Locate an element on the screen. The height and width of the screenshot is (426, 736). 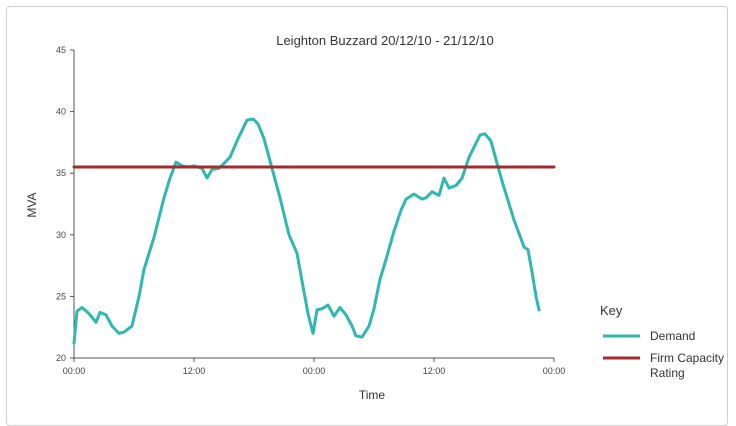
y-tick-label: 35 is located at coordinates (61, 173).